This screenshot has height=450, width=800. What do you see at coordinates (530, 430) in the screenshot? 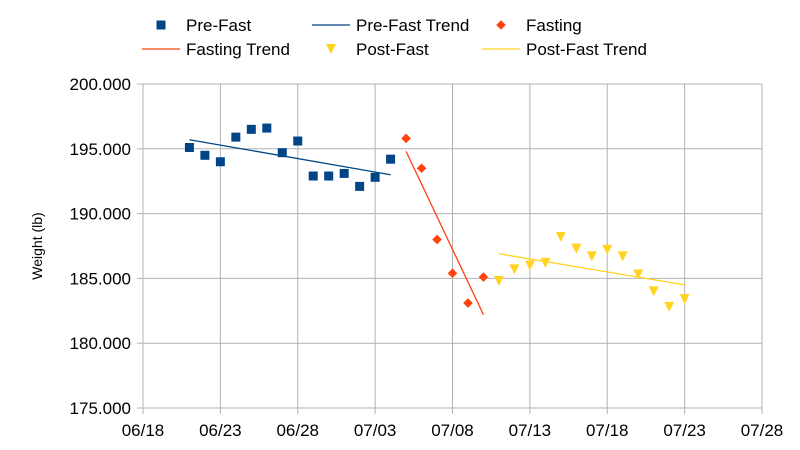
I see `x-tick-label: 07/13` at bounding box center [530, 430].